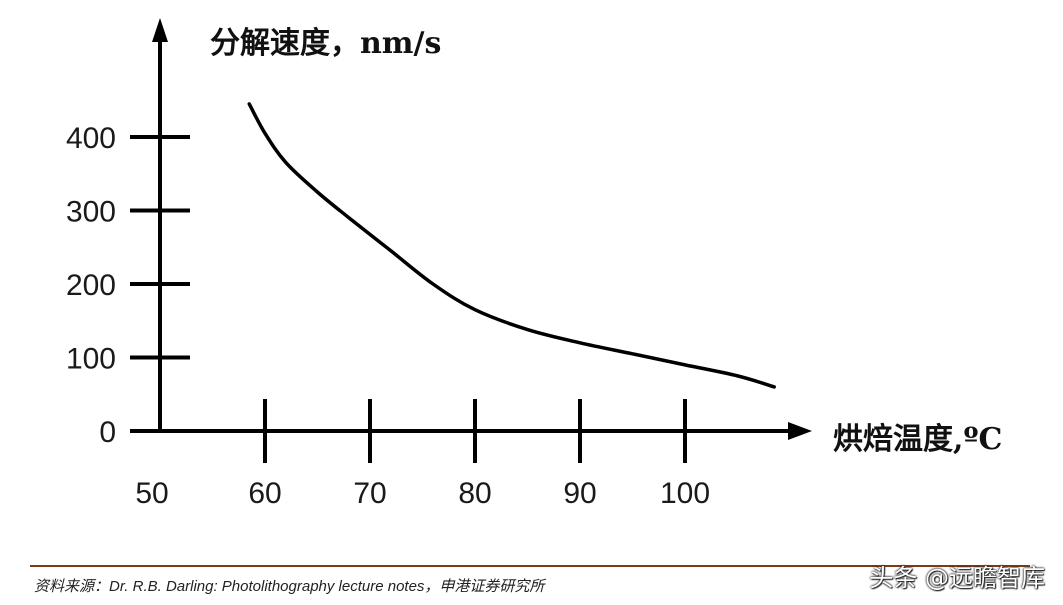  I want to click on y-tick-label: 400, so click(91, 138).